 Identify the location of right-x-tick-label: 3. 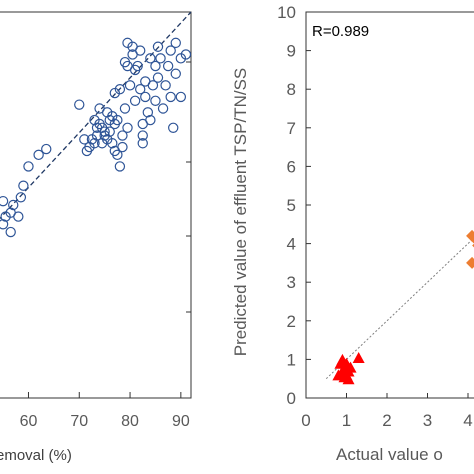
(427, 420).